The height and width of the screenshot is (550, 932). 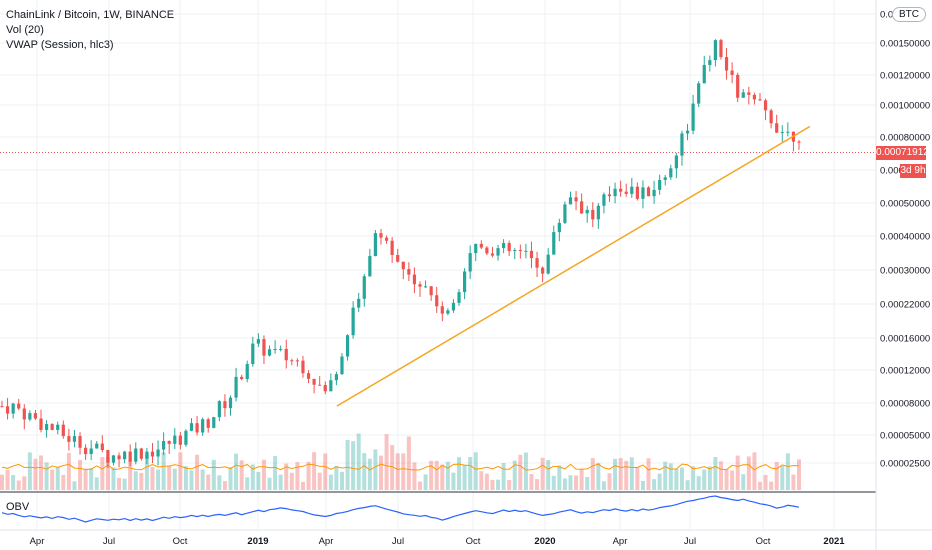 What do you see at coordinates (894, 171) in the screenshot?
I see `price-tick-label: 0.0006` at bounding box center [894, 171].